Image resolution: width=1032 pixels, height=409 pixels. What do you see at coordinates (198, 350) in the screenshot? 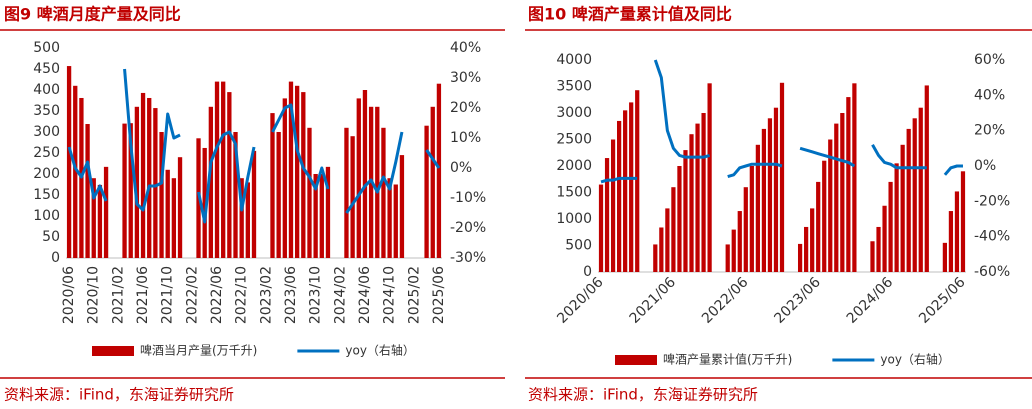
I see `legend-label: 啤酒当月产量(万千升)` at bounding box center [198, 350].